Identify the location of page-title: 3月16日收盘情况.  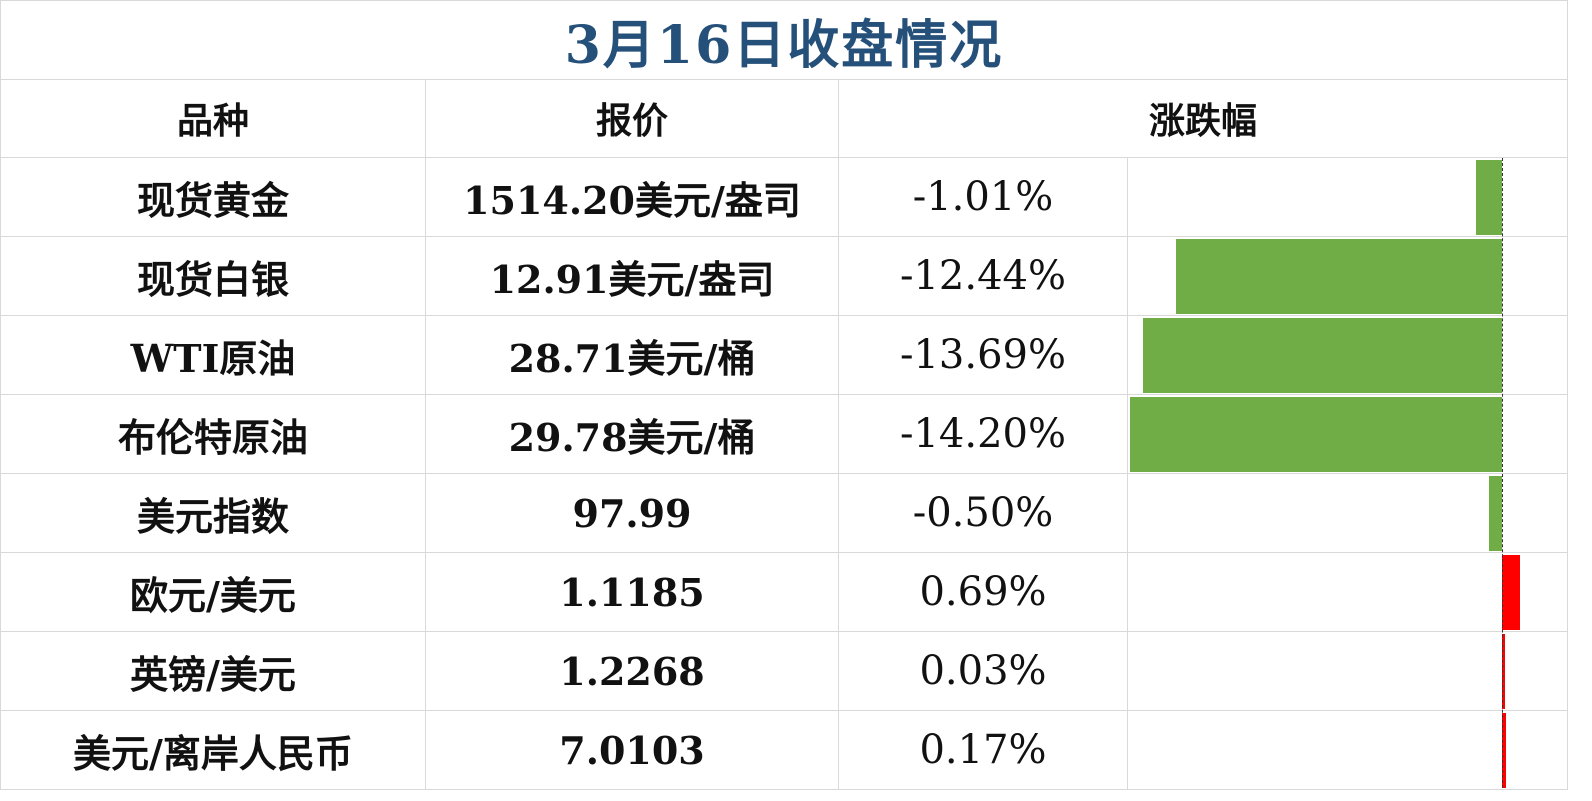
(784, 40).